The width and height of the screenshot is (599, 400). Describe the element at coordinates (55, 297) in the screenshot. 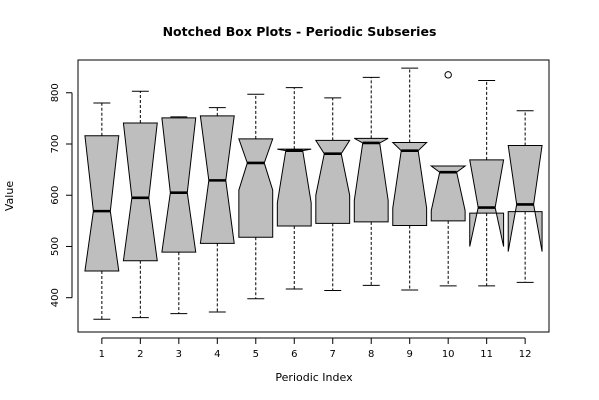

I see `y-tick-label: 400` at that location.